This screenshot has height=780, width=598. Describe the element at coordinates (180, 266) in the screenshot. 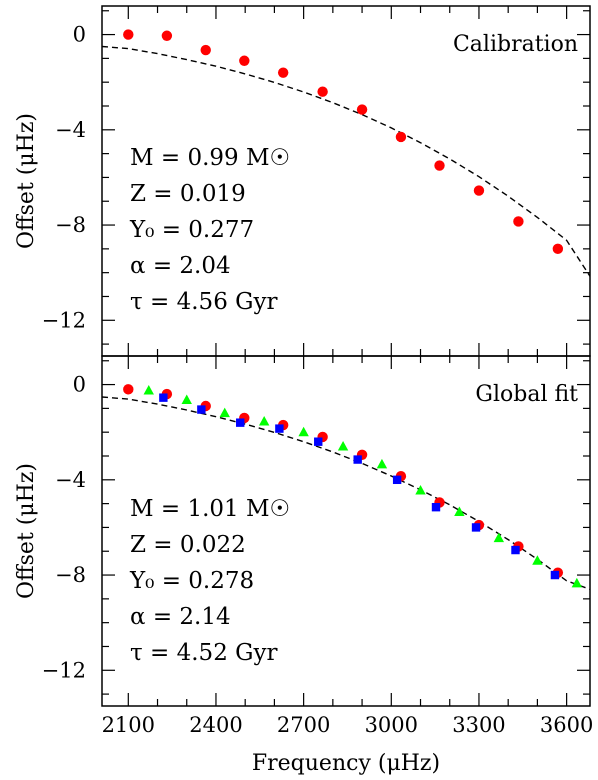

I see `parameter-text: α = 2.04` at that location.